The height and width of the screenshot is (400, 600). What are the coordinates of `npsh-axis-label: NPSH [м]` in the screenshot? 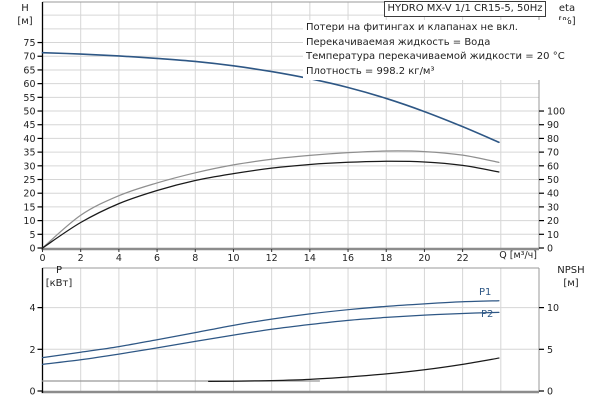 It's located at (571, 277).